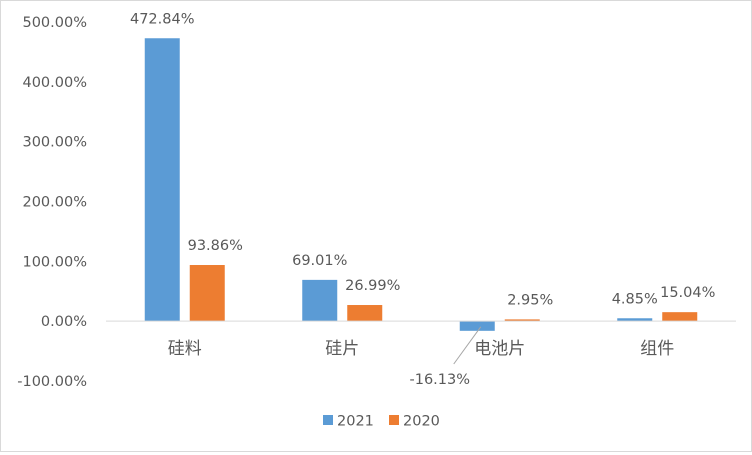  Describe the element at coordinates (439, 380) in the screenshot. I see `data-label-2021-2: -16.13%` at that location.